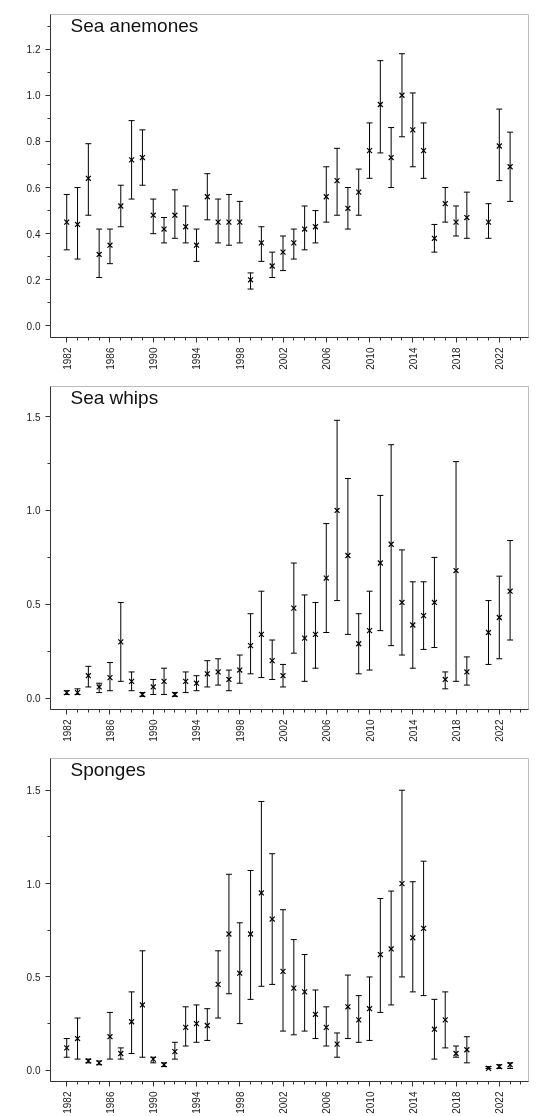  I want to click on y-tick-label: 0.4, so click(33, 234).